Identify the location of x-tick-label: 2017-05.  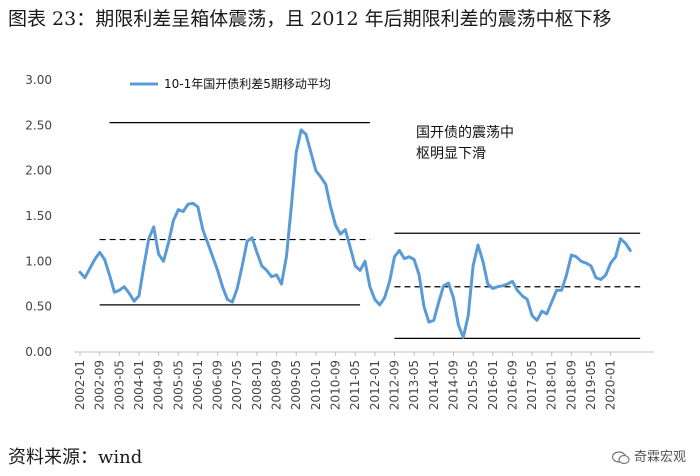
(532, 385).